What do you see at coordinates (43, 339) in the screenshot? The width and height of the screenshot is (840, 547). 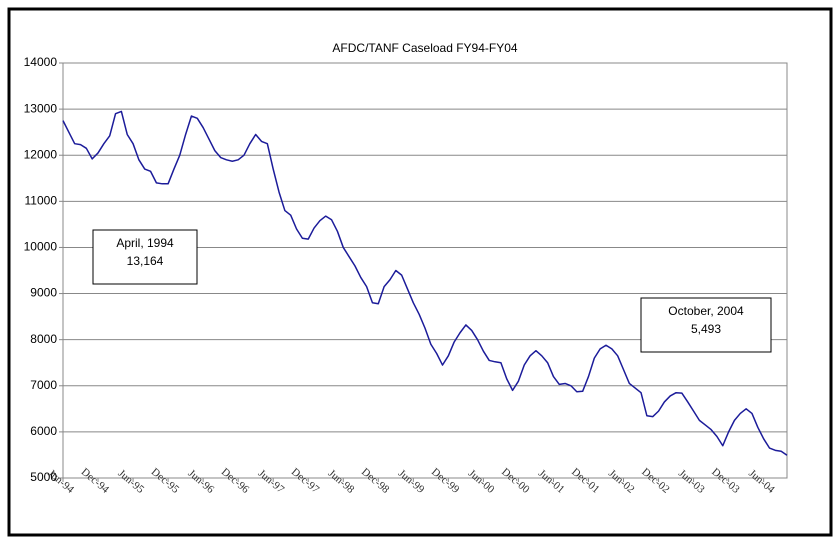 I see `y-tick-label: 8000` at bounding box center [43, 339].